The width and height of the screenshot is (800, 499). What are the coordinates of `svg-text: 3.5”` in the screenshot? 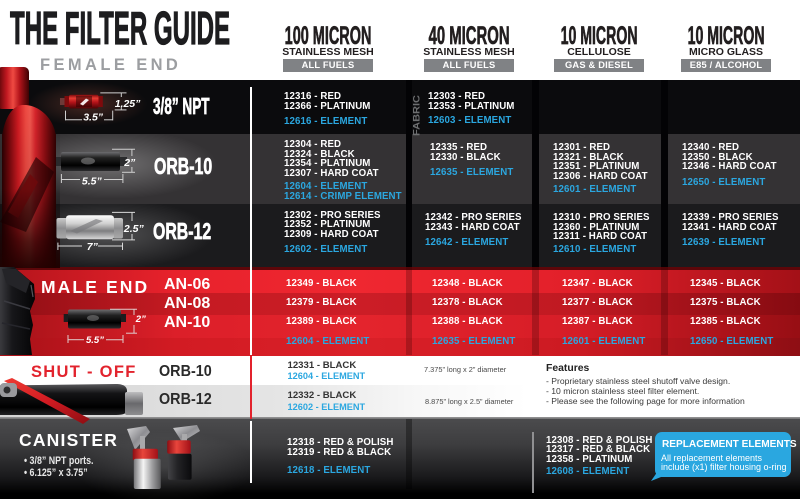 It's located at (93, 118).